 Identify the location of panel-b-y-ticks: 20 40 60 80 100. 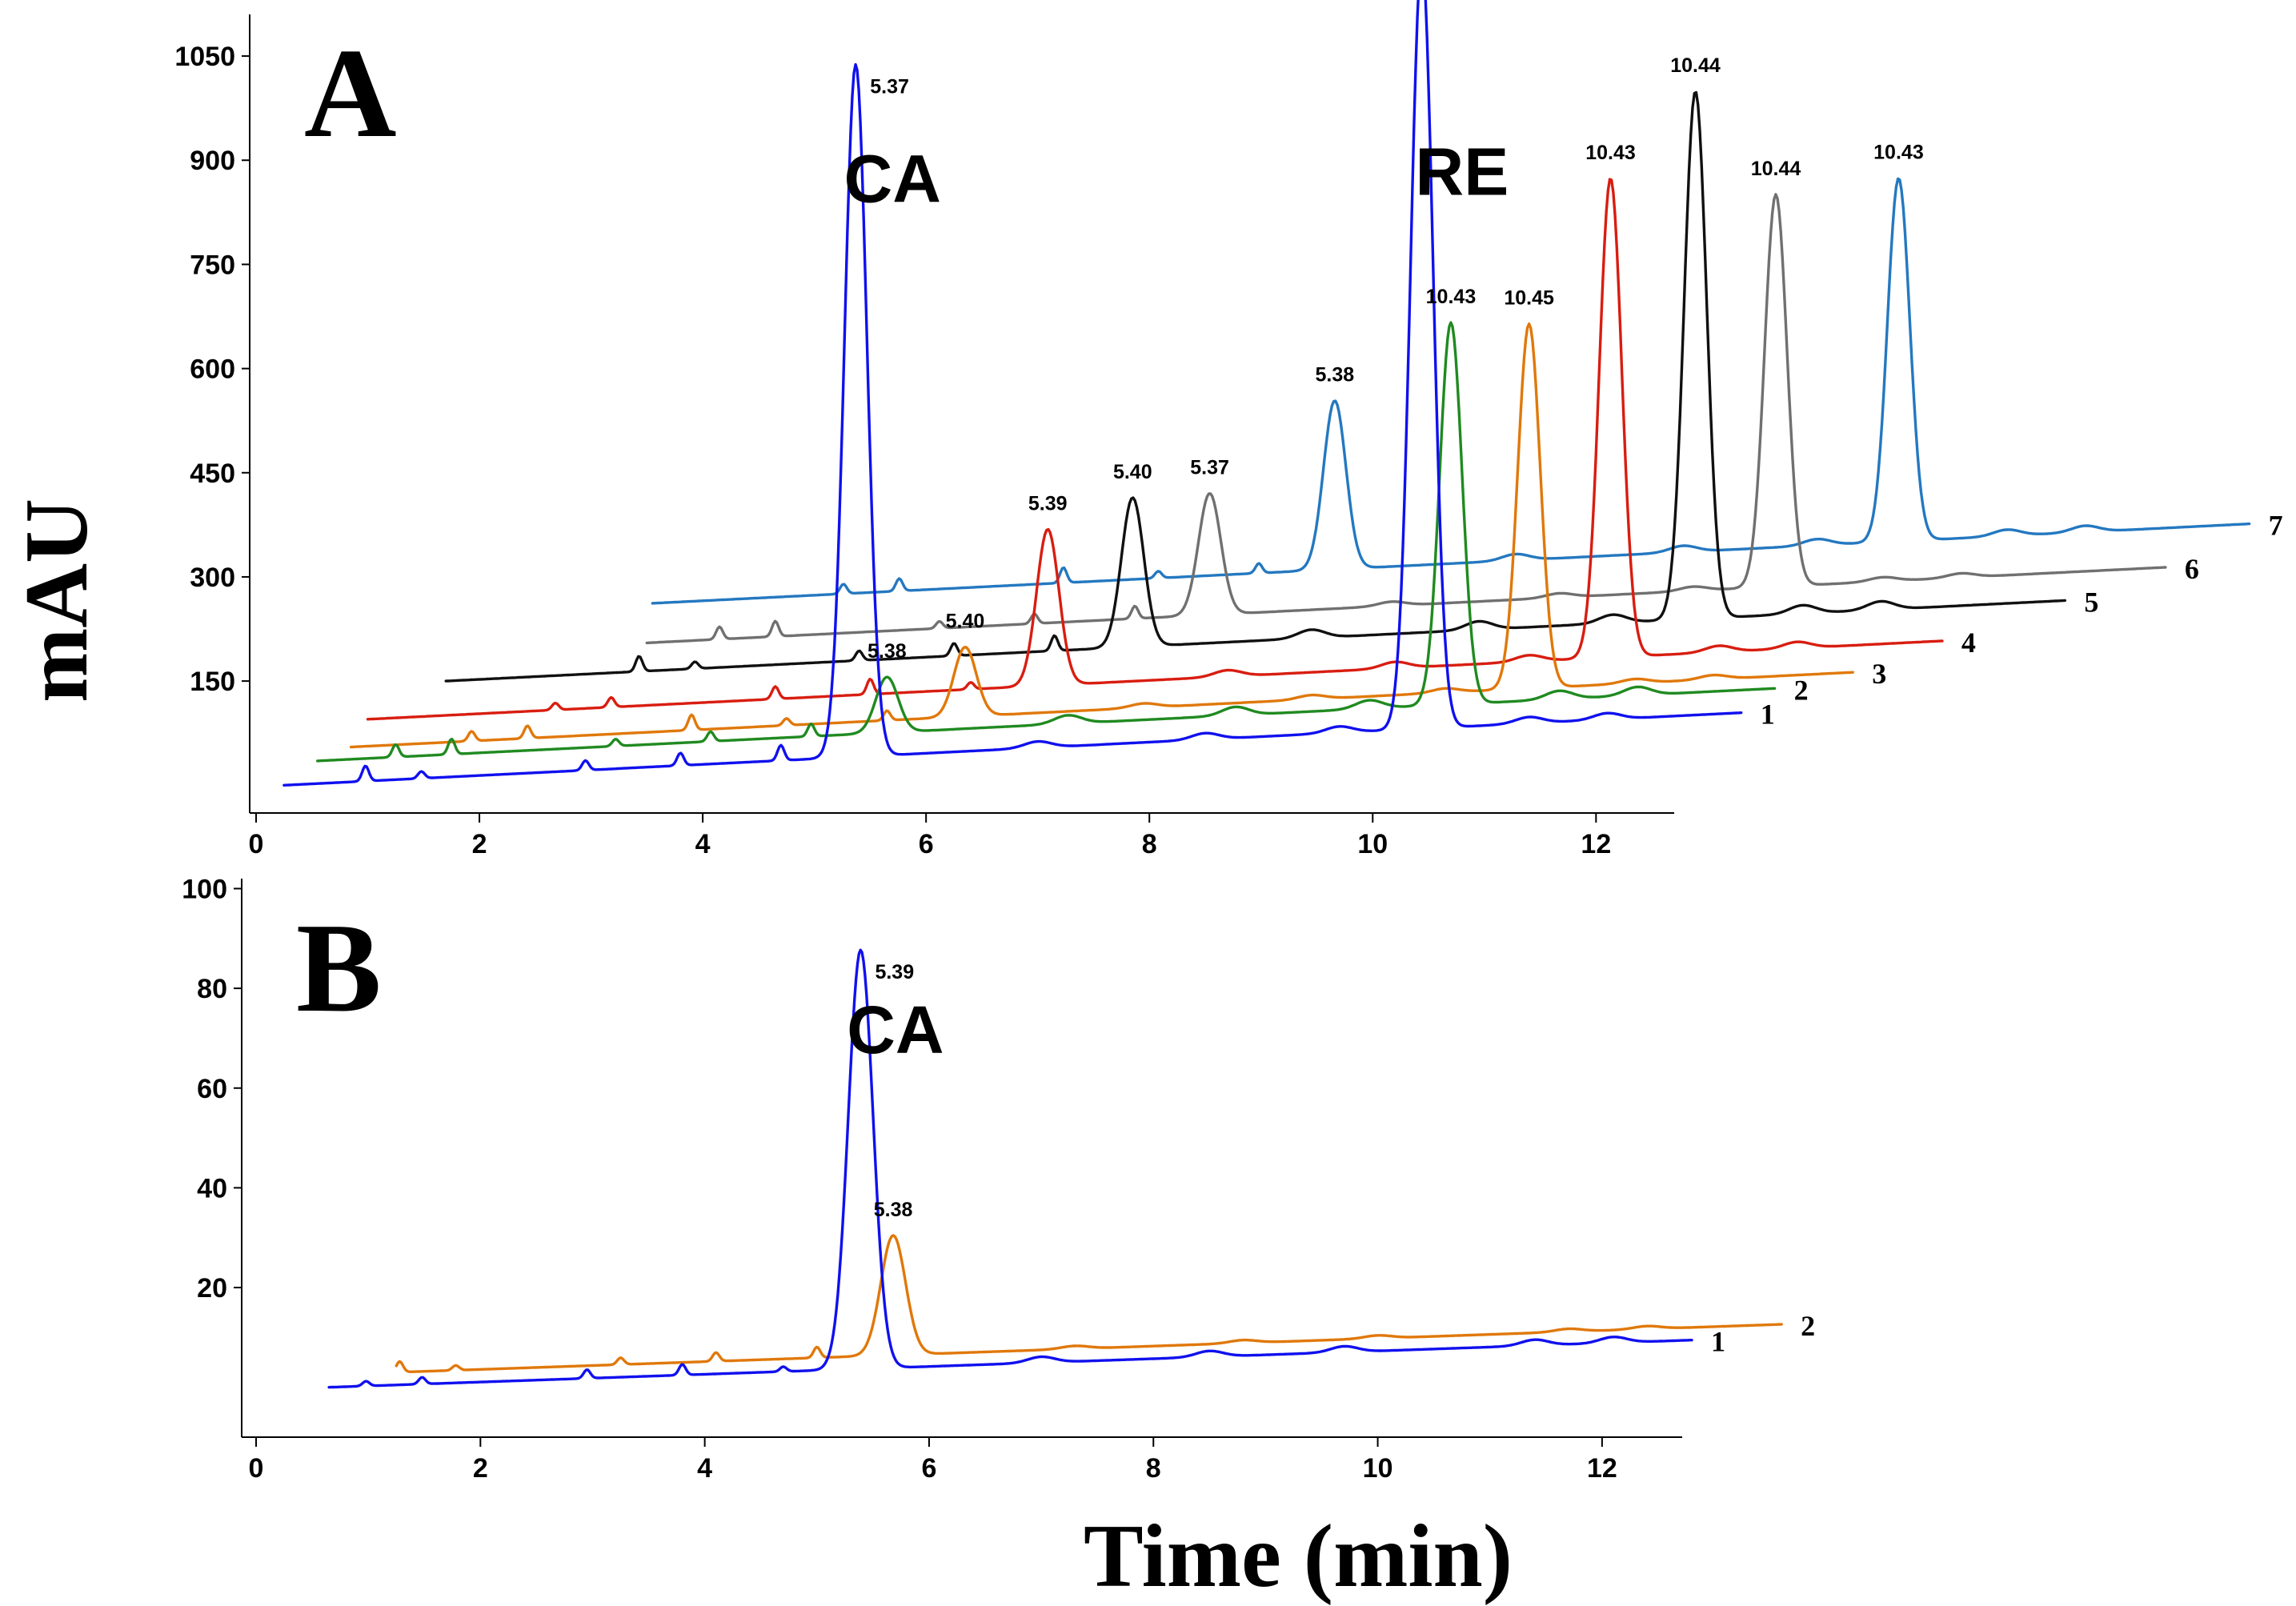
(212, 1089).